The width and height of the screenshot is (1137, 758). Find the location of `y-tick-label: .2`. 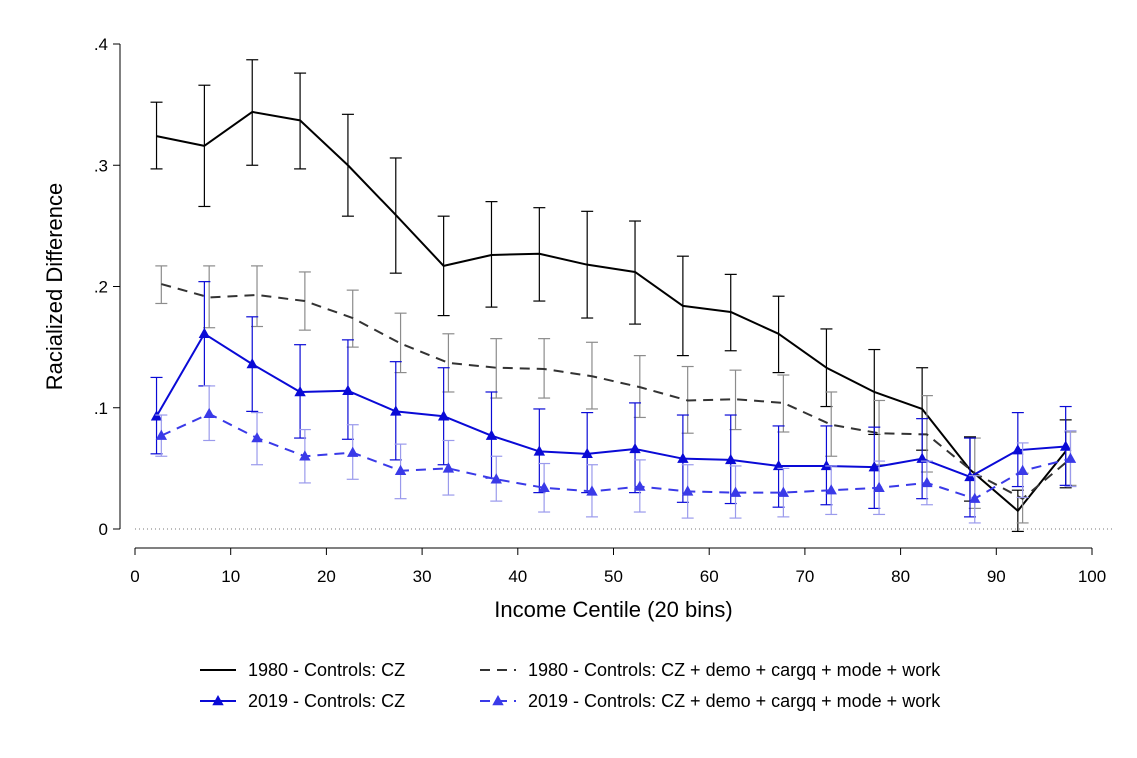

y-tick-label: .2 is located at coordinates (101, 287).